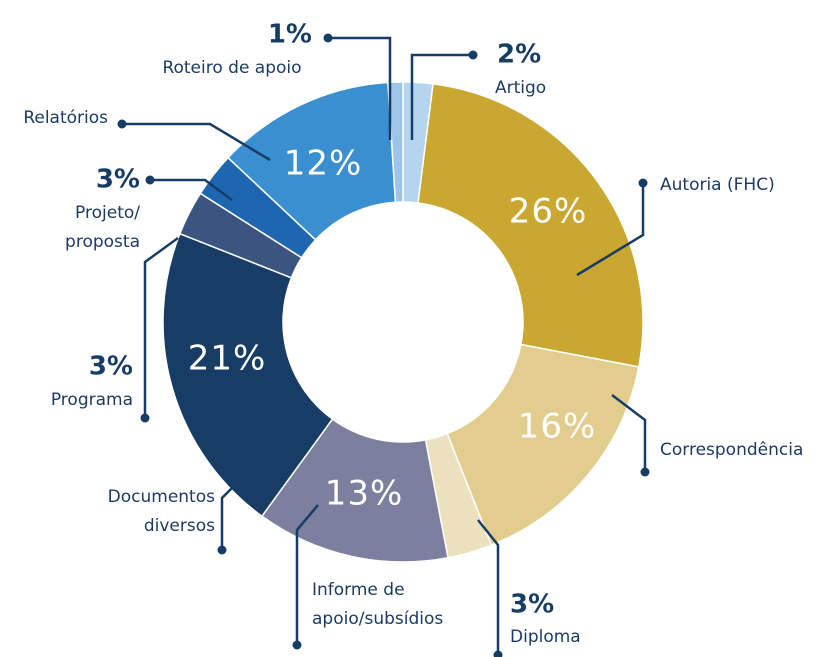 The image size is (825, 657). Describe the element at coordinates (323, 164) in the screenshot. I see `value-label: 12%` at that location.